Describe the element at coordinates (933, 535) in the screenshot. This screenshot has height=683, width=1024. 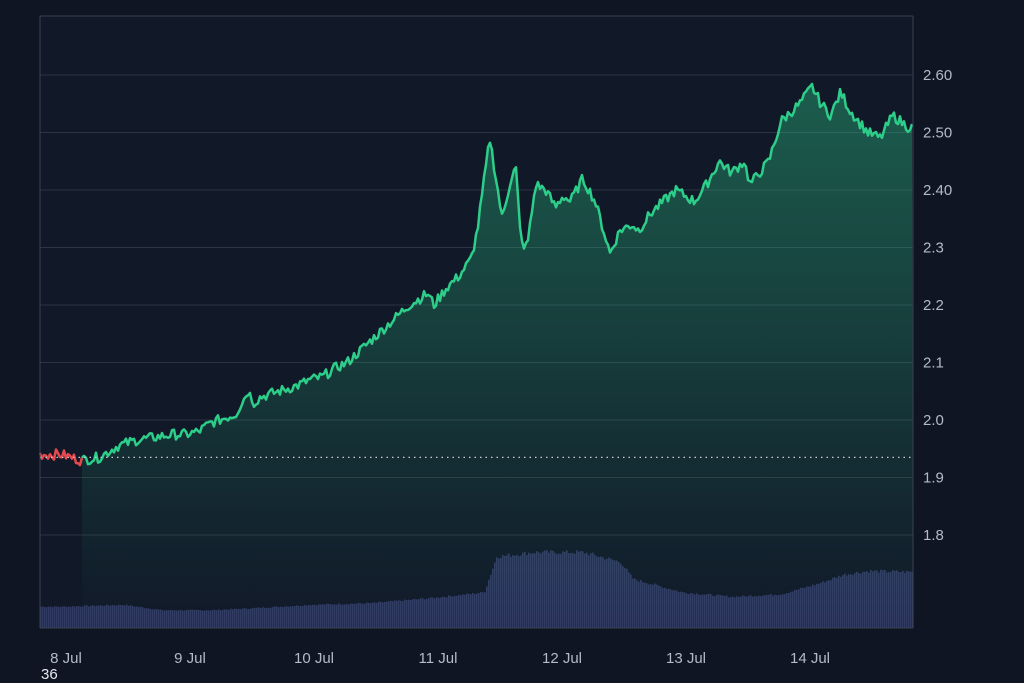
I see `y-tick-label: 1.8` at that location.